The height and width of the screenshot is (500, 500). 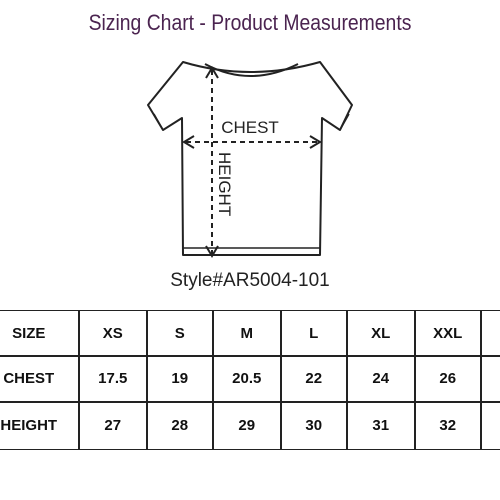 What do you see at coordinates (251, 70) in the screenshot?
I see `collar` at bounding box center [251, 70].